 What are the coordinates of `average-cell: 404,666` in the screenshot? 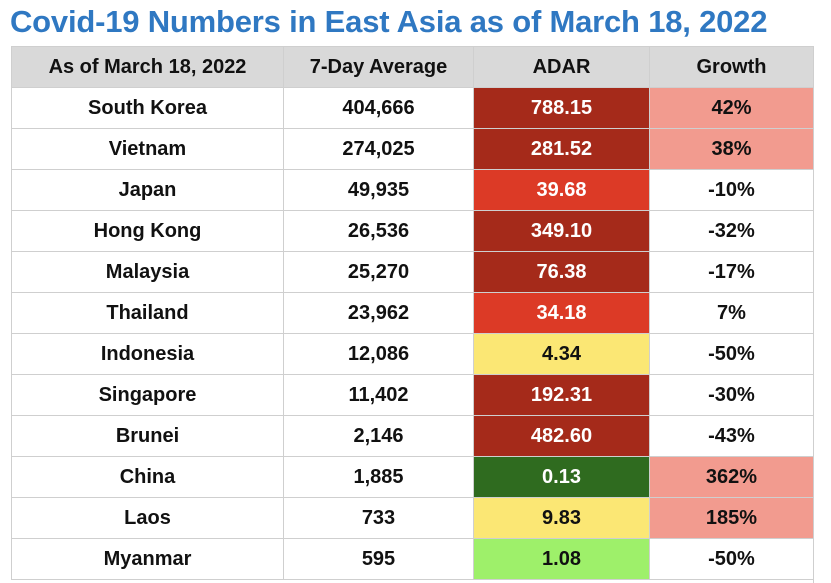 It's located at (378, 108).